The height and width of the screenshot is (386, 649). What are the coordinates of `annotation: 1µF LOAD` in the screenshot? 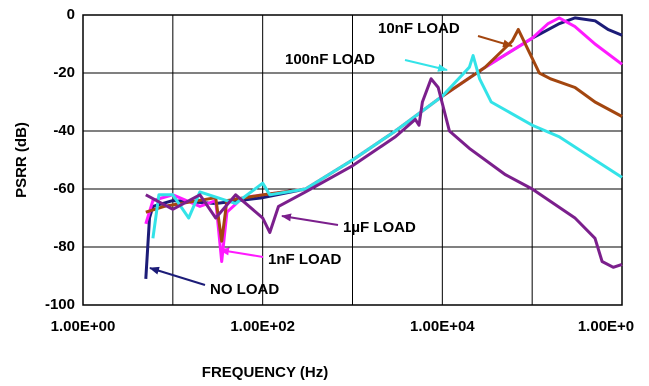 It's located at (379, 227).